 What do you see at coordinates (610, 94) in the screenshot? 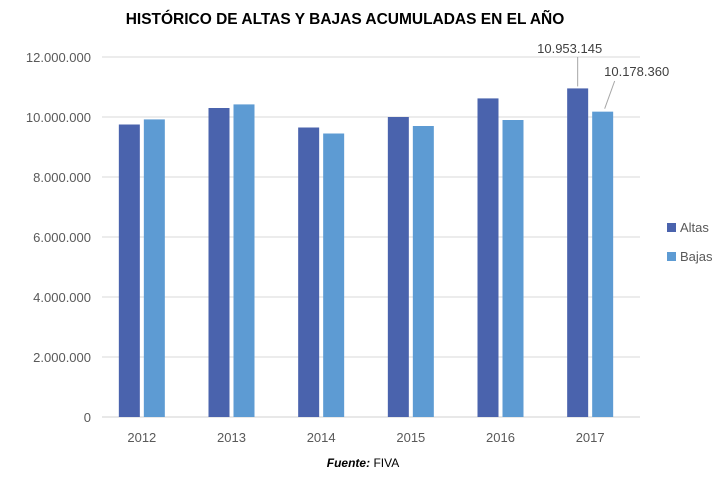
I see `data-label-leader` at bounding box center [610, 94].